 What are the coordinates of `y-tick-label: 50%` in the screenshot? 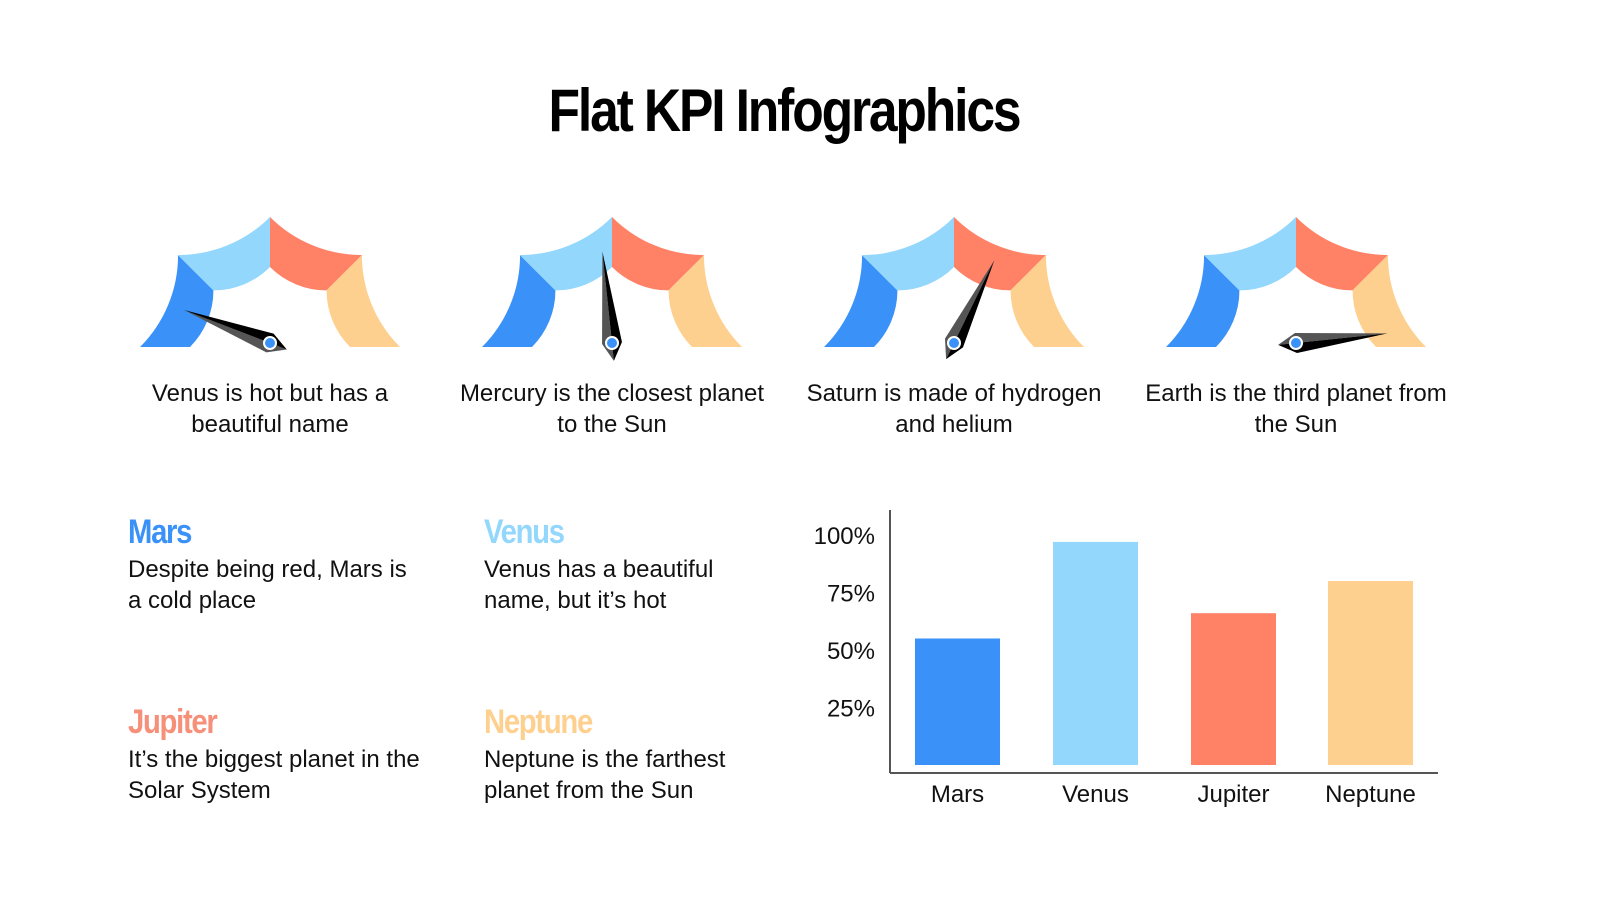 It's located at (851, 651).